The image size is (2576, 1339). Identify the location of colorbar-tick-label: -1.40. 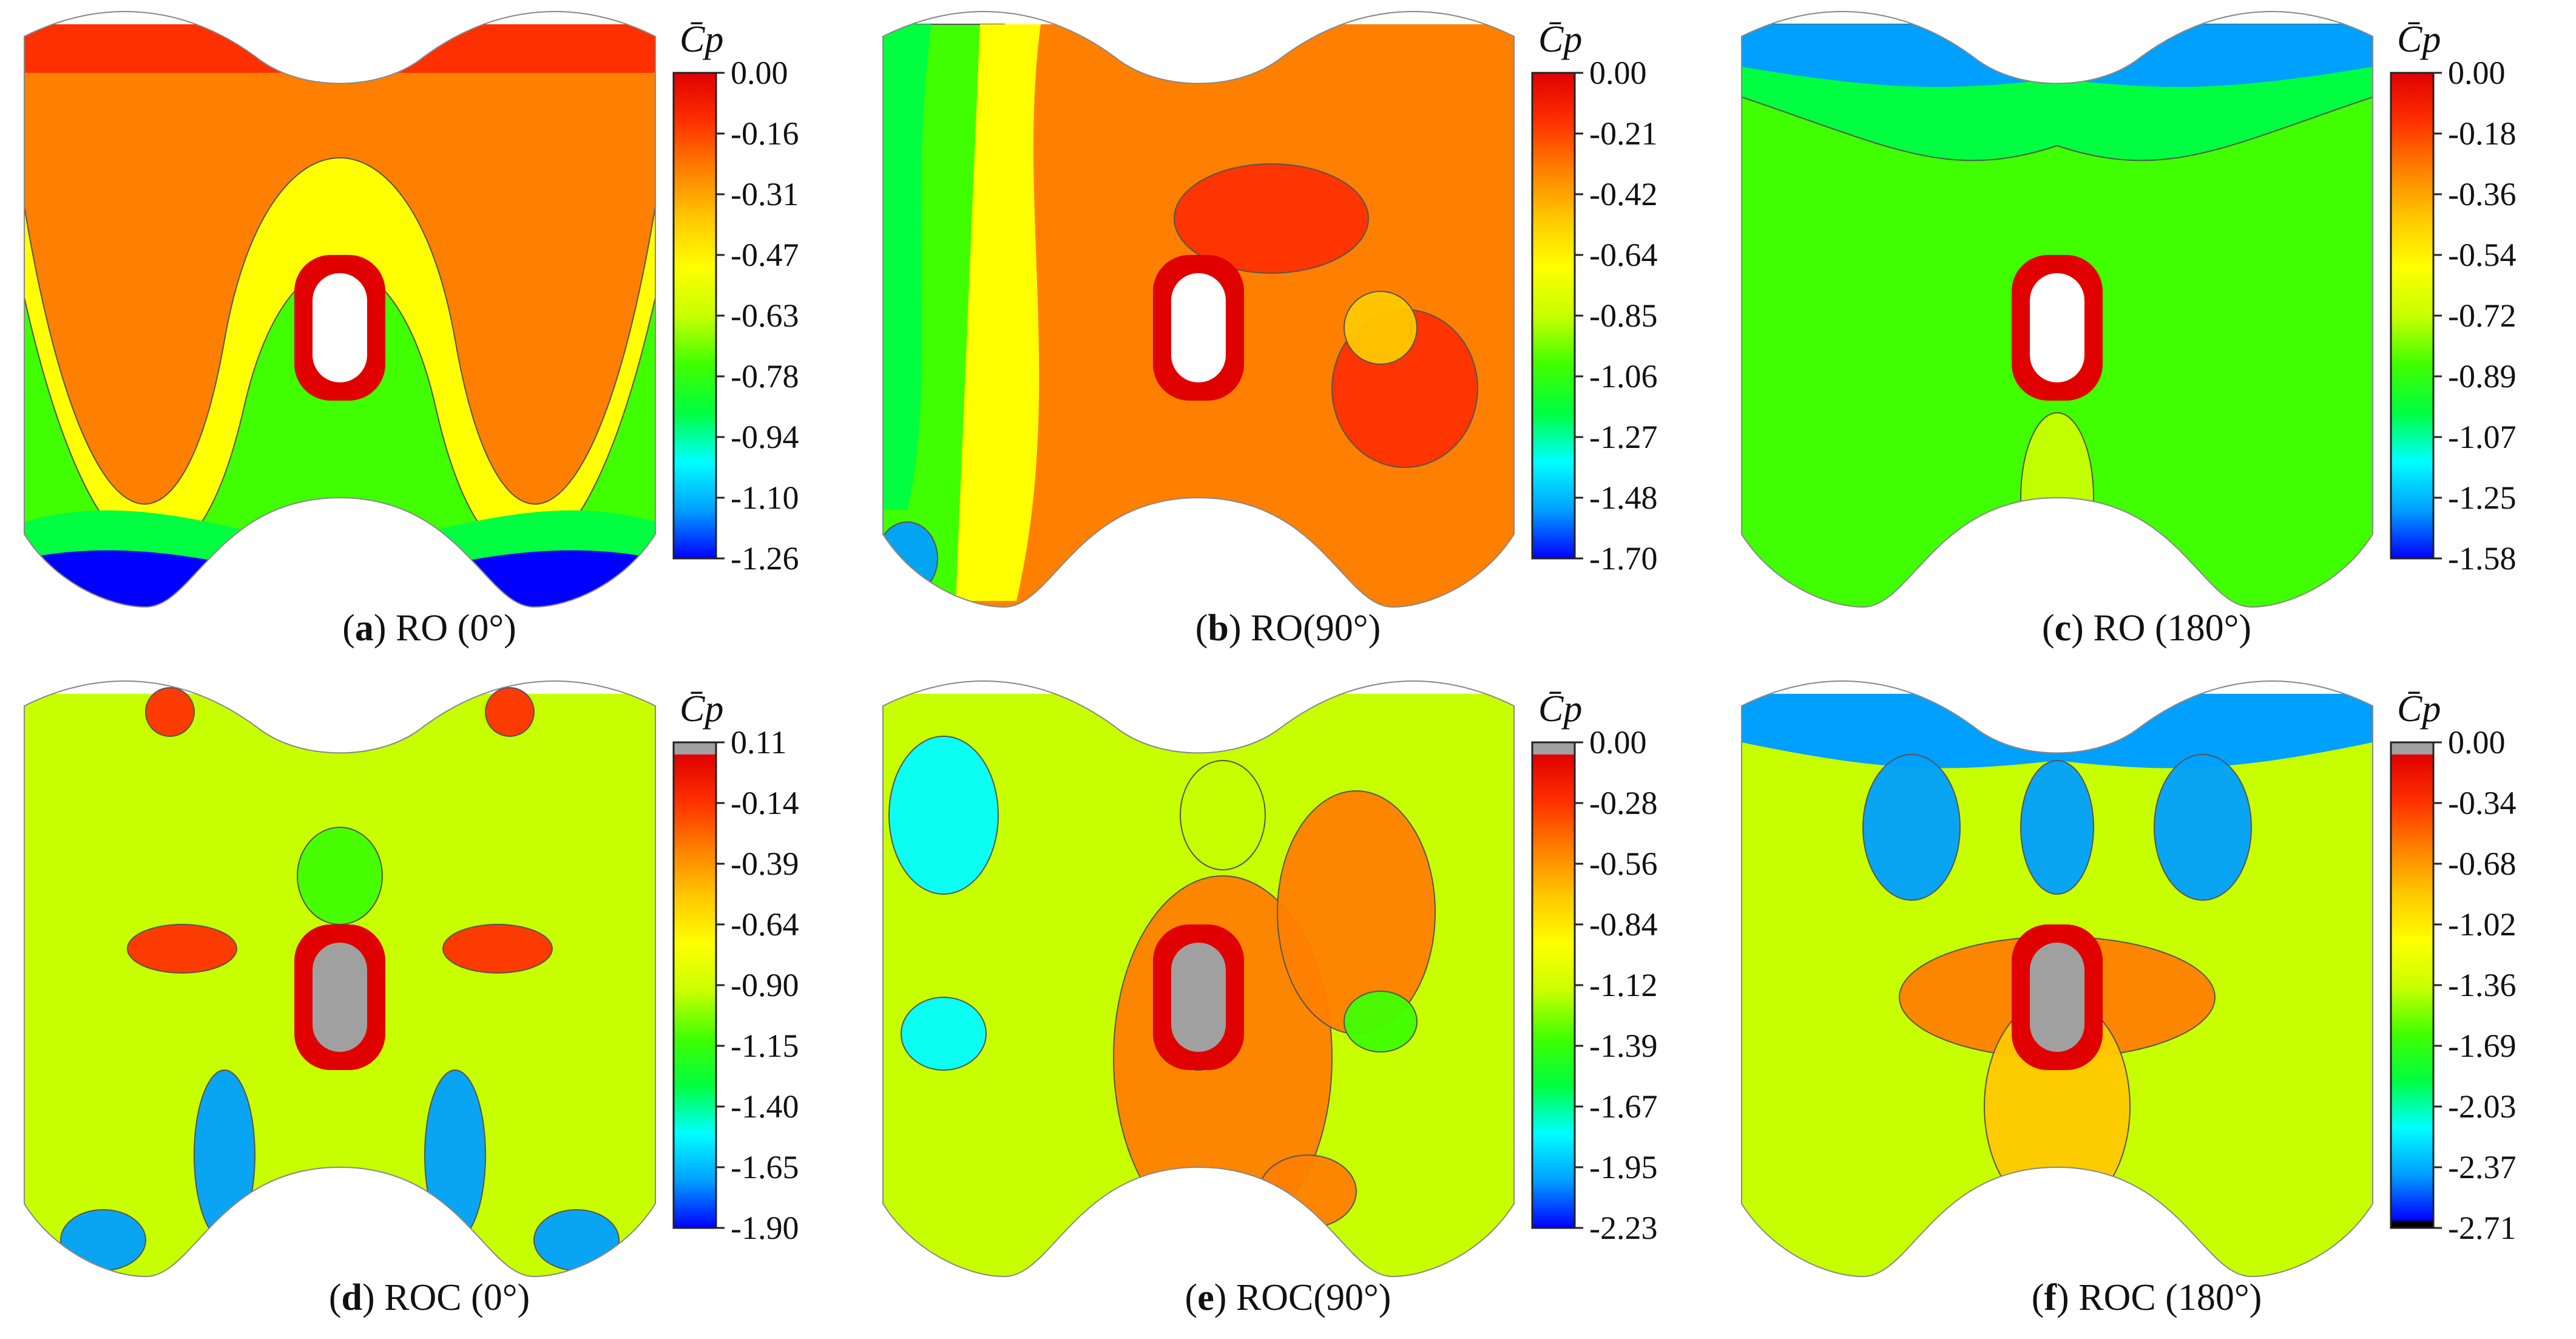
(765, 1107).